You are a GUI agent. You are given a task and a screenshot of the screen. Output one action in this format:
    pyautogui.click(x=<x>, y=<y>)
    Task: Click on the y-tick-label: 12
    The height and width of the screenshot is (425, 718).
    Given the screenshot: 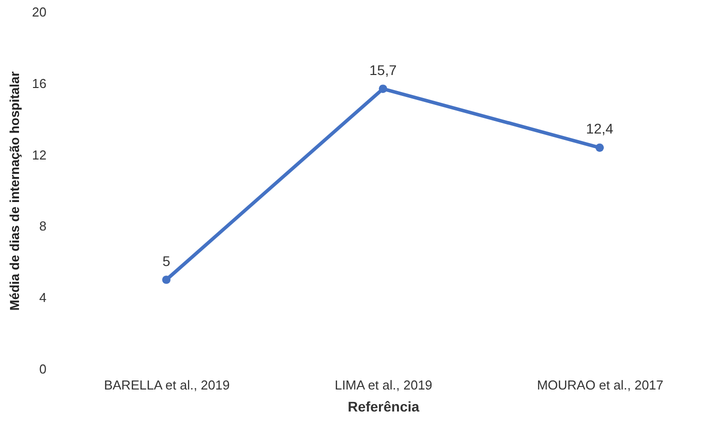 What is the action you would take?
    pyautogui.click(x=39, y=154)
    